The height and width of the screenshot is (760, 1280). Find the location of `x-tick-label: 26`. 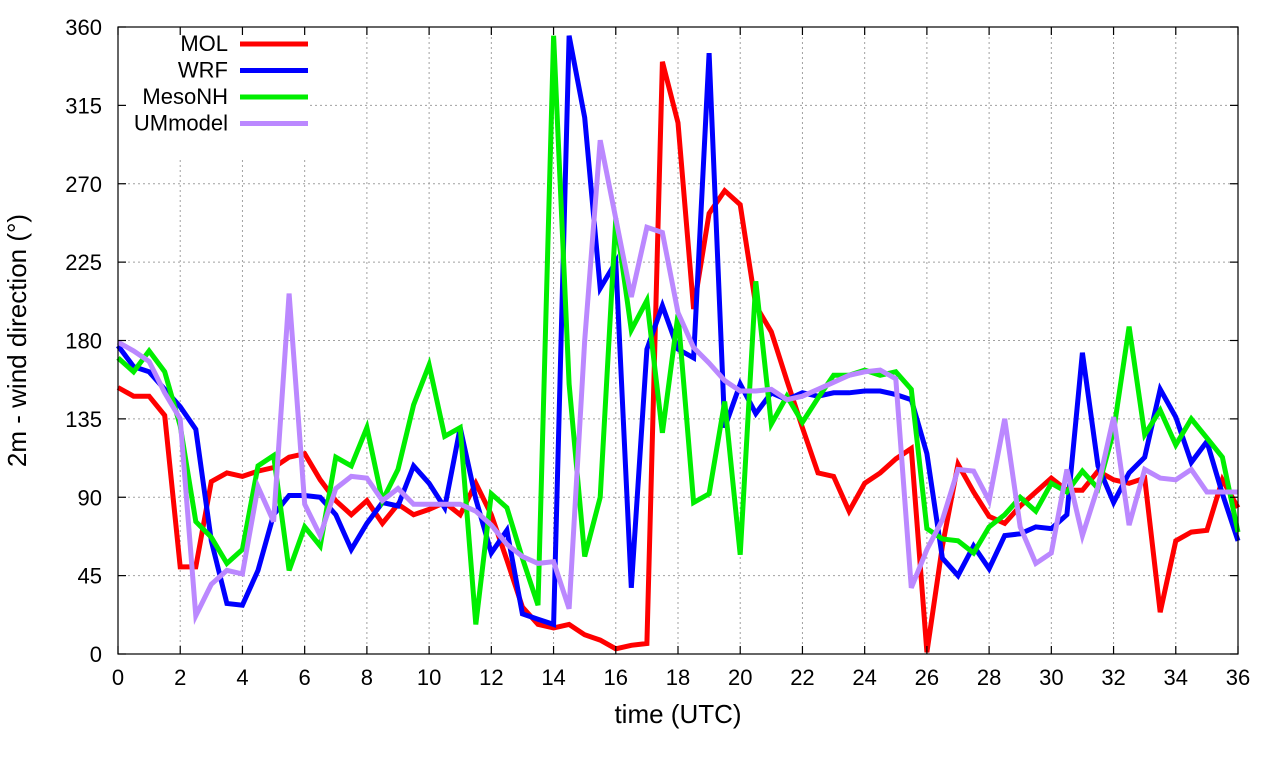

x-tick-label: 26 is located at coordinates (927, 677).